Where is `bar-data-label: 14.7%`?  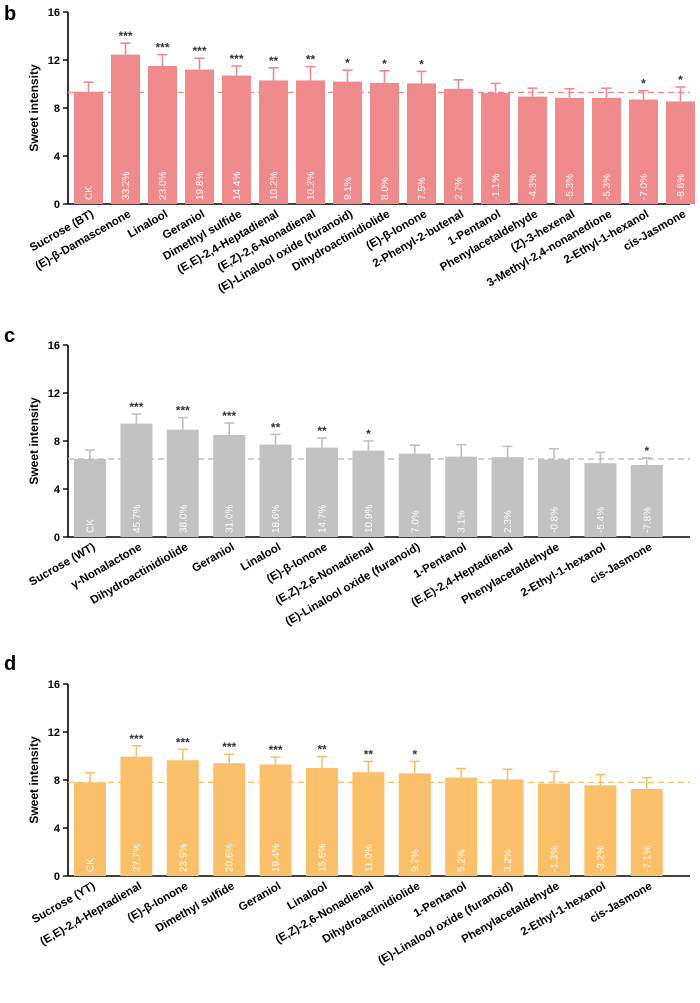 bar-data-label: 14.7% is located at coordinates (323, 519).